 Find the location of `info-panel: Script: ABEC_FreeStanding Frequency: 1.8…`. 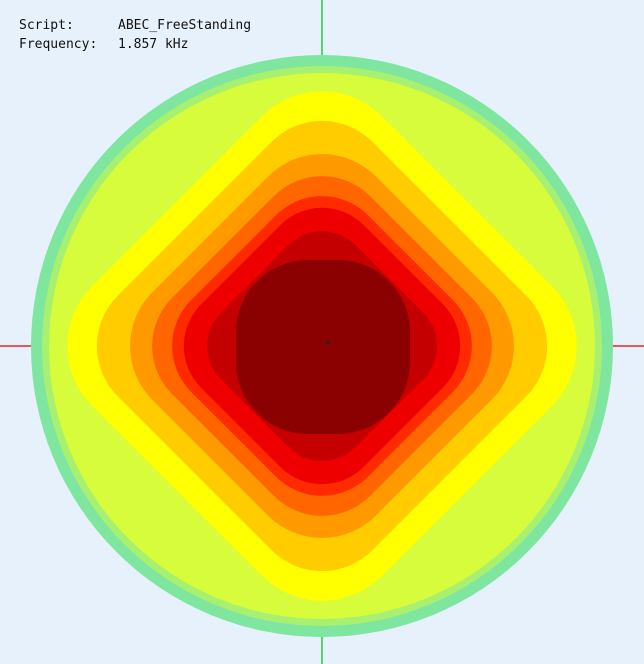

info-panel: Script: ABEC_FreeStanding Frequency: 1.8… is located at coordinates (135, 35).